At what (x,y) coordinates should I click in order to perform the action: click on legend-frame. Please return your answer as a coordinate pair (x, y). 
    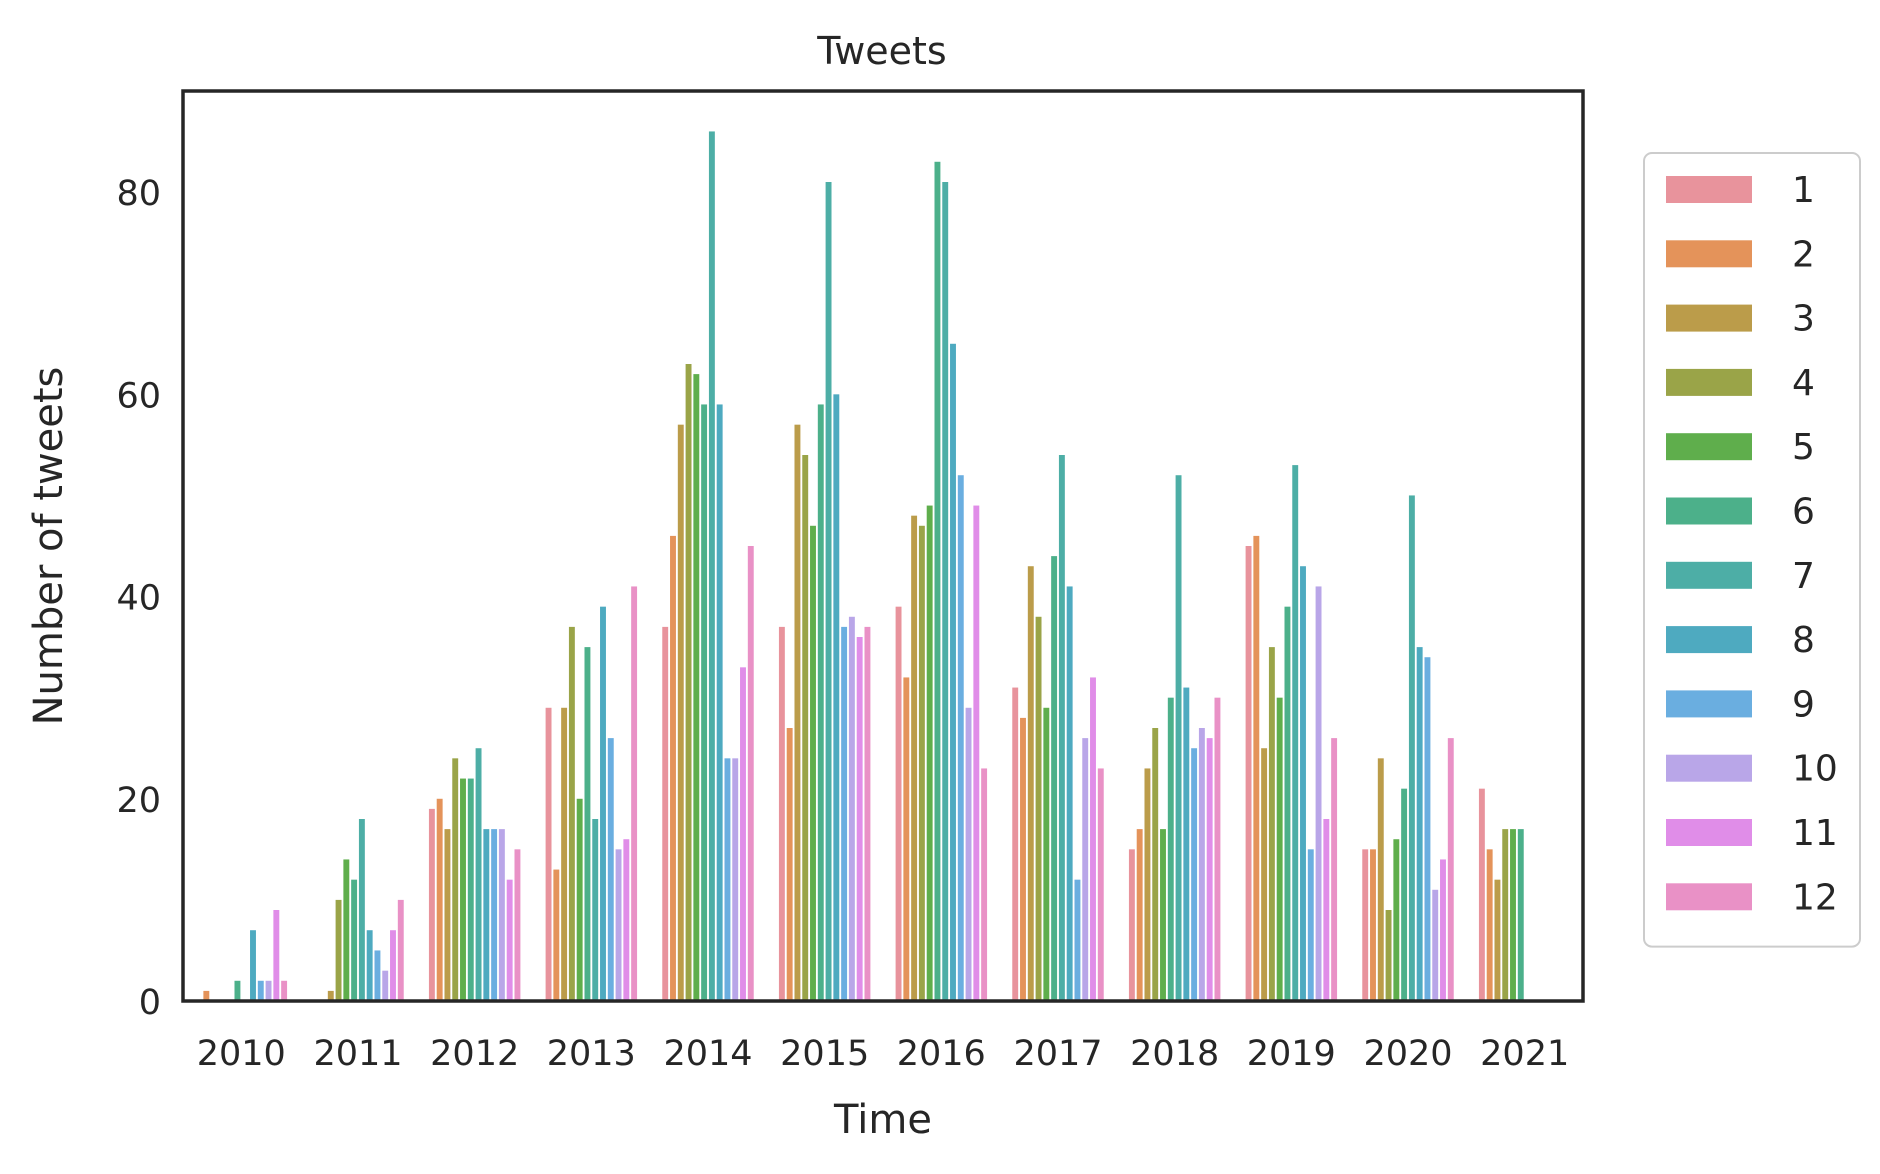
    Looking at the image, I should click on (1752, 550).